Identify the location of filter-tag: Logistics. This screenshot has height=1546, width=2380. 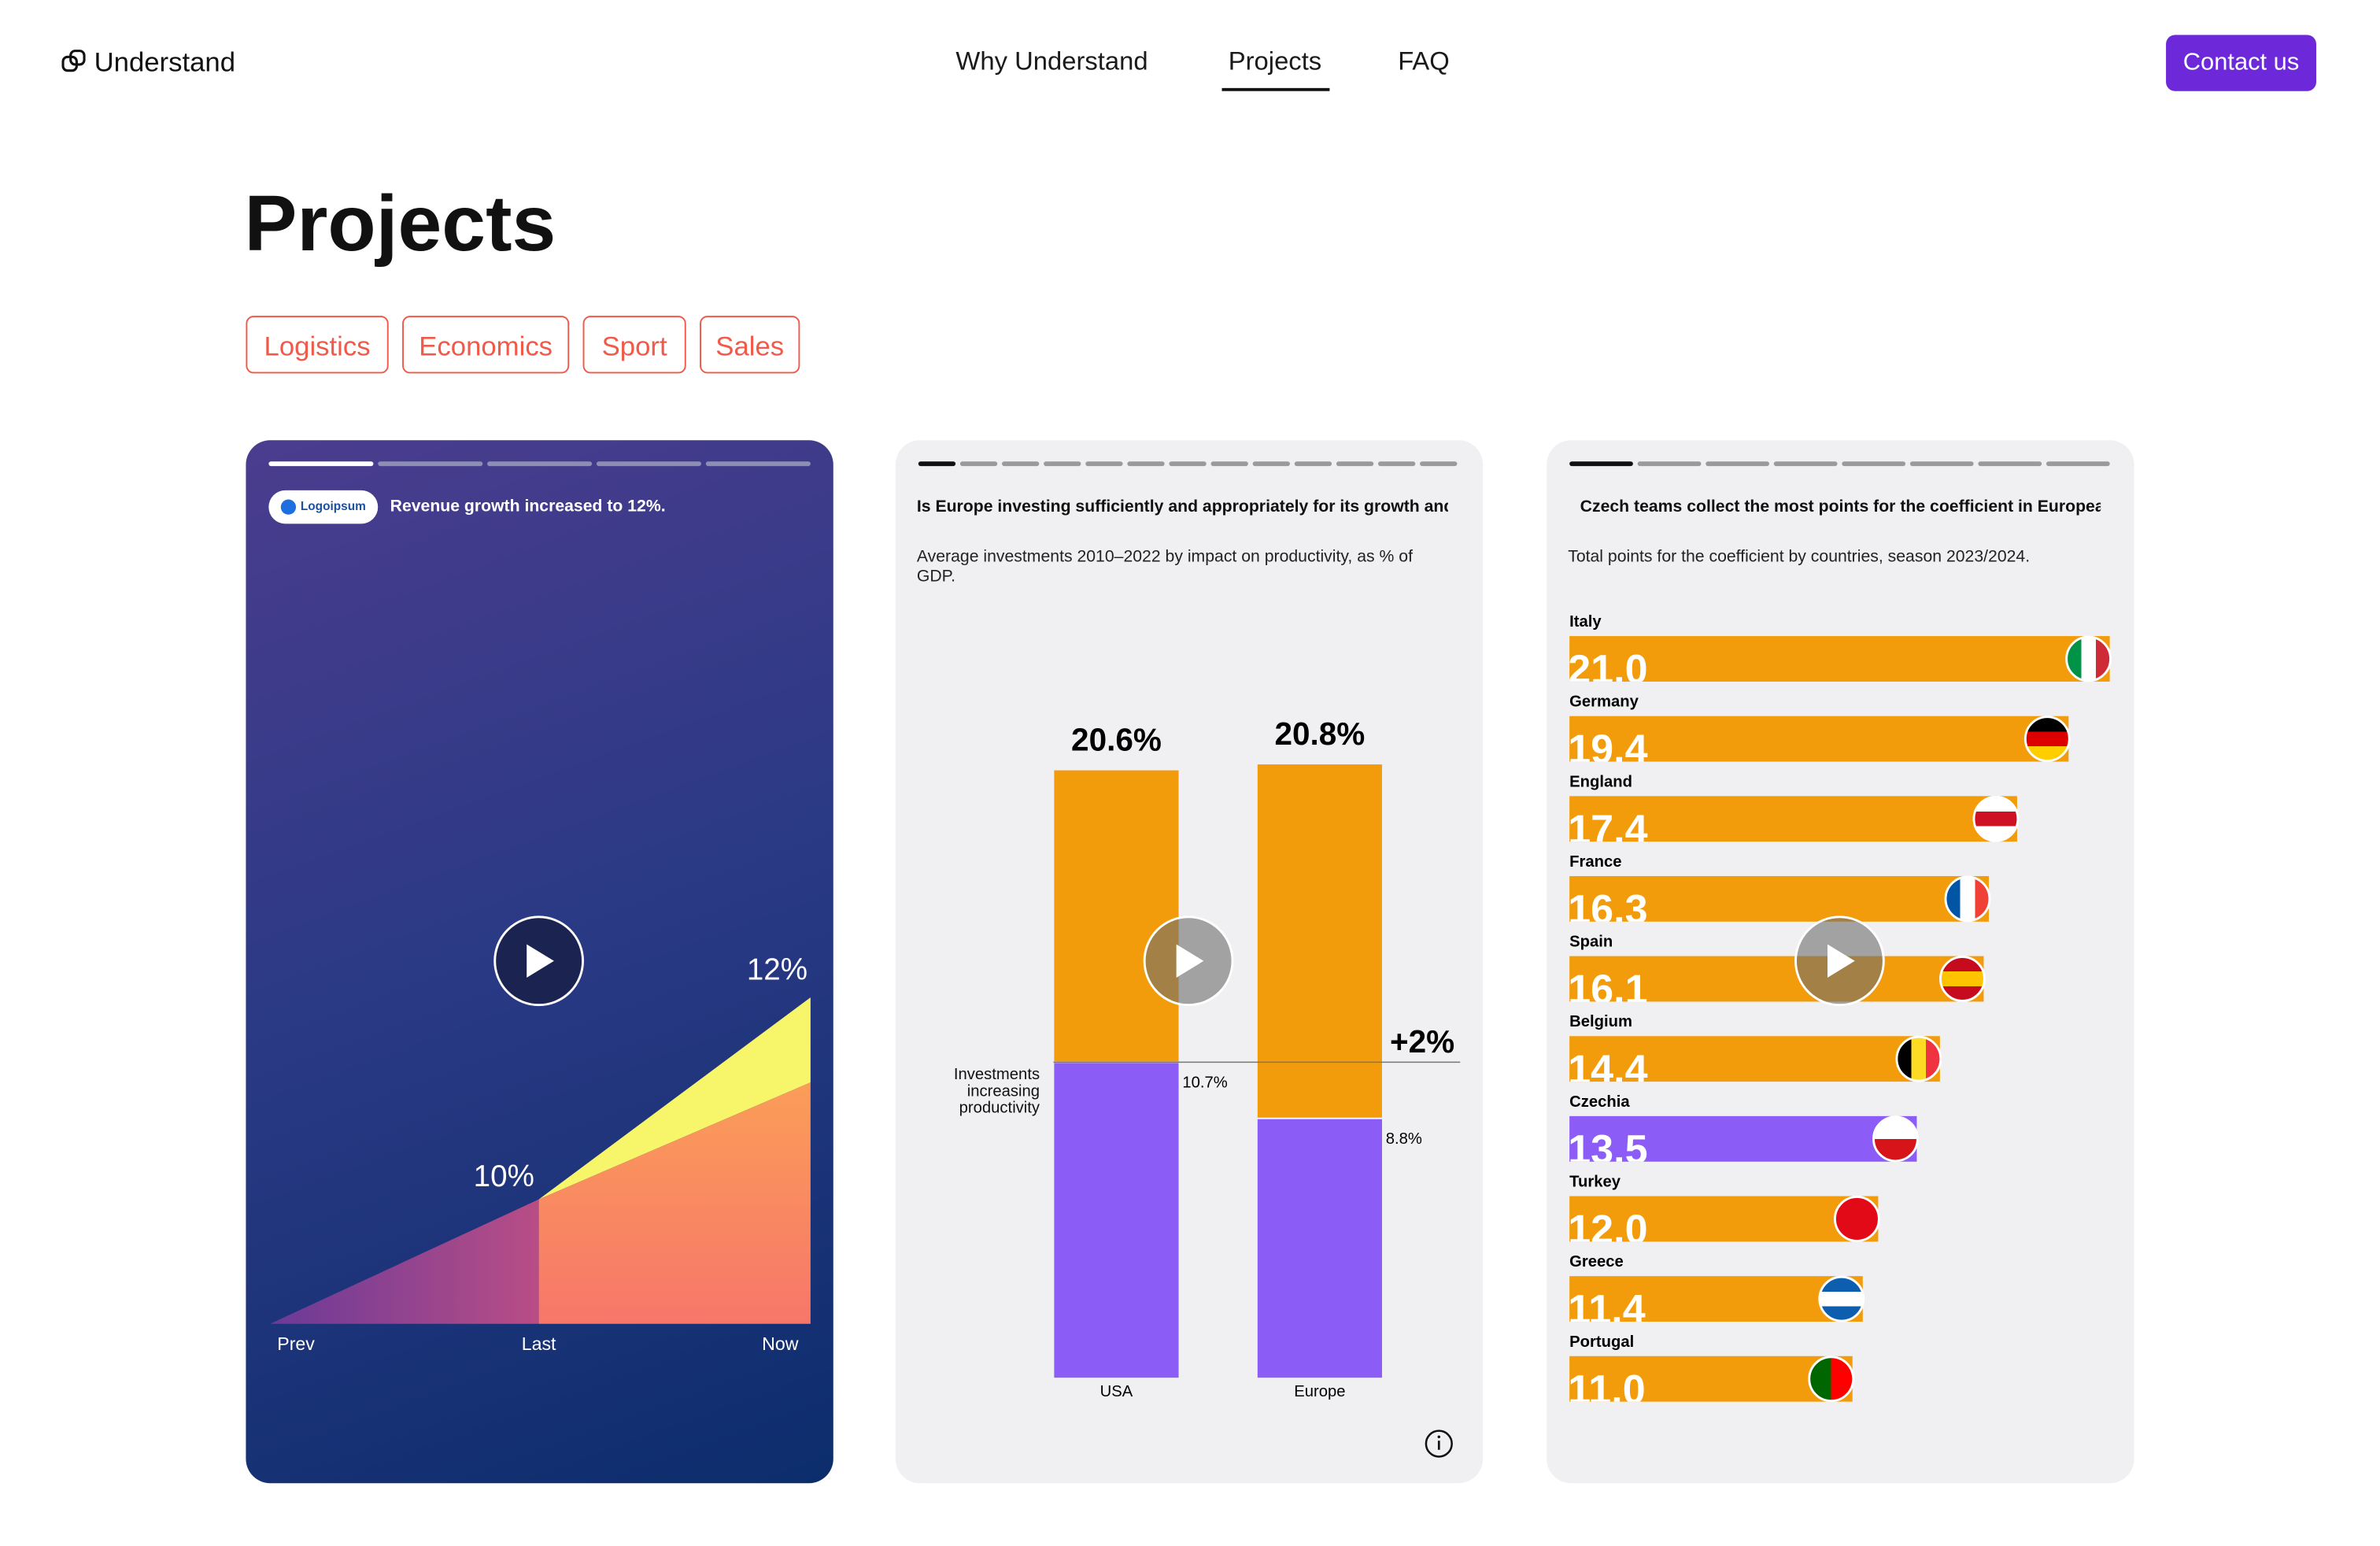
(317, 345).